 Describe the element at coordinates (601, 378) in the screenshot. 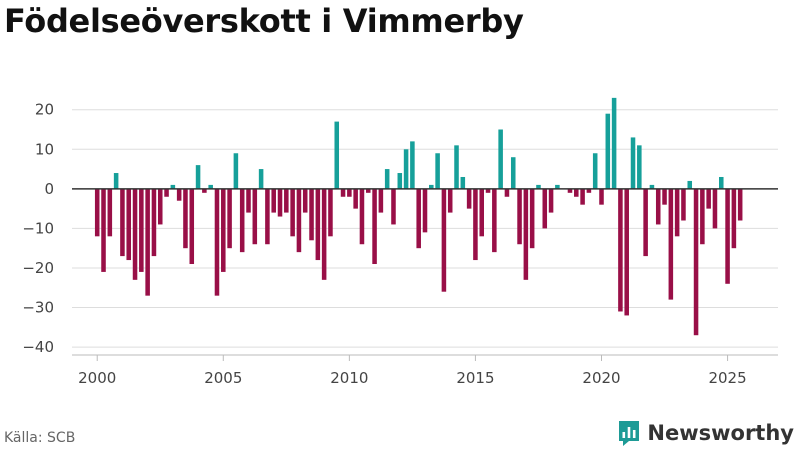

I see `x-tick-label: 2020` at that location.